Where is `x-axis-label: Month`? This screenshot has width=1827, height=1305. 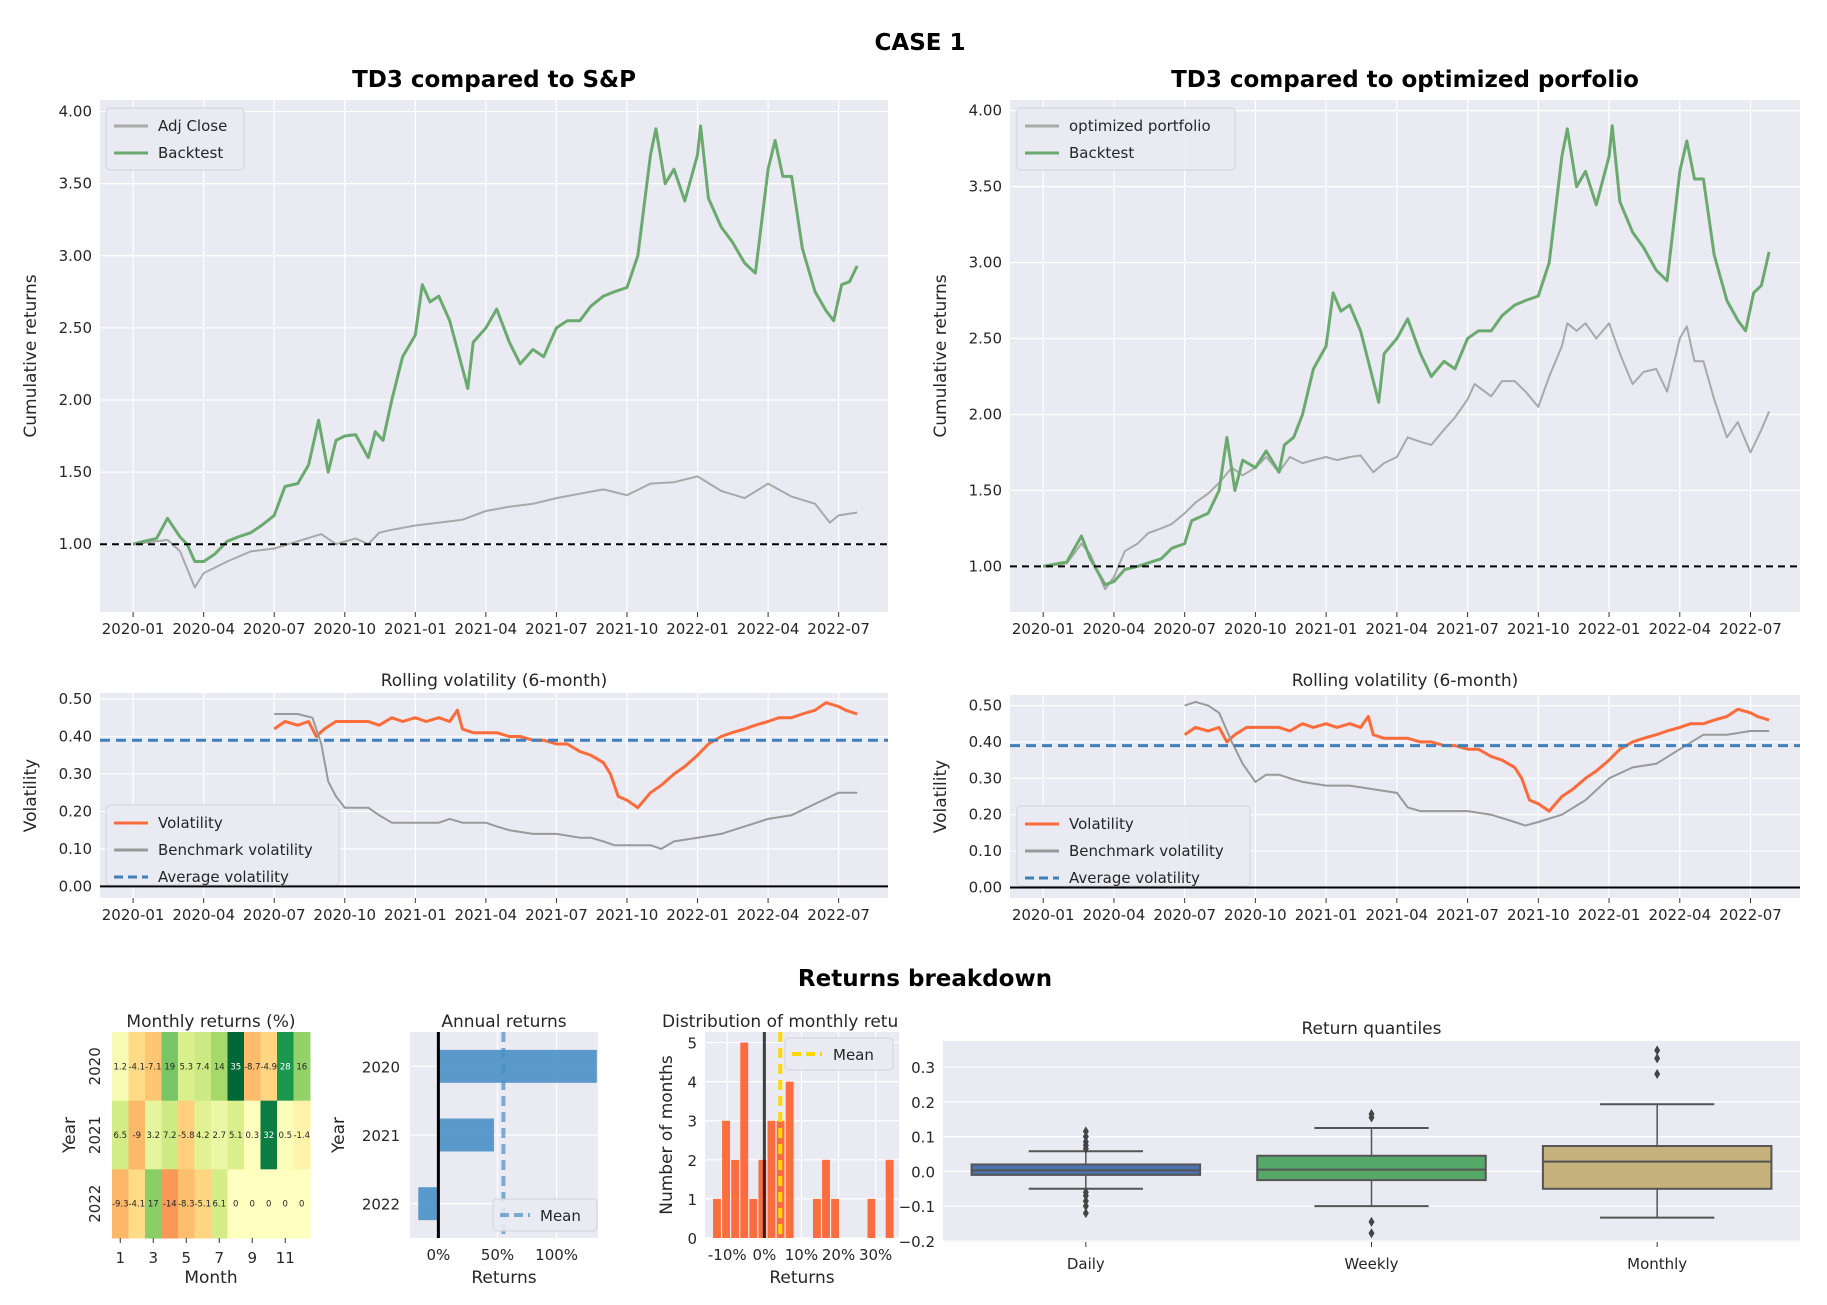 x-axis-label: Month is located at coordinates (210, 1278).